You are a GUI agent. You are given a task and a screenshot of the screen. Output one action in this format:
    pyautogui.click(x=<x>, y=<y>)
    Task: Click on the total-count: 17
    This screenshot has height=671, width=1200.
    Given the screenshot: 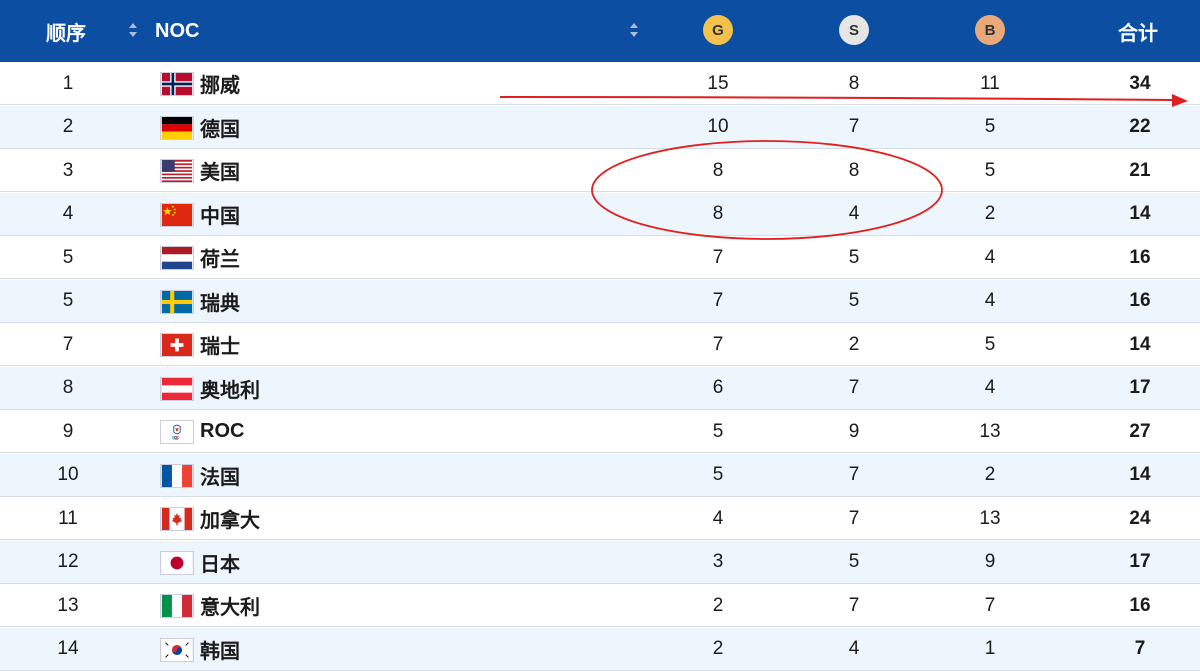 What is the action you would take?
    pyautogui.click(x=1140, y=387)
    